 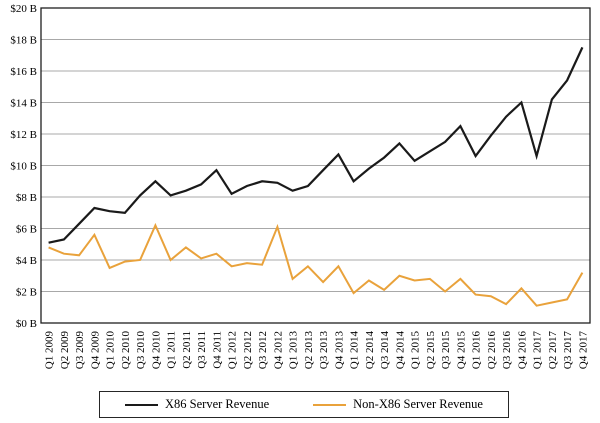 I want to click on x-axis-tick-label: Q2 2016, so click(x=492, y=350).